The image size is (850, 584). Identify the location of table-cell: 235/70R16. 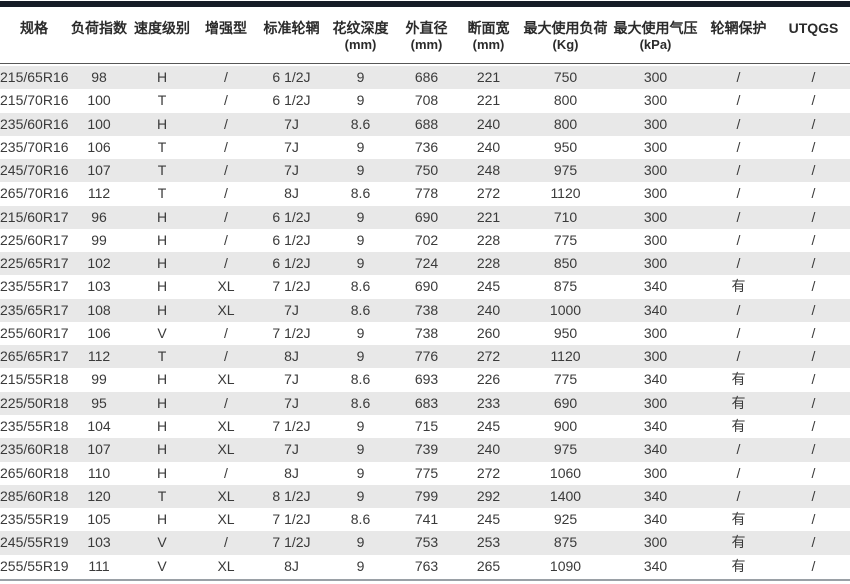
(34, 146).